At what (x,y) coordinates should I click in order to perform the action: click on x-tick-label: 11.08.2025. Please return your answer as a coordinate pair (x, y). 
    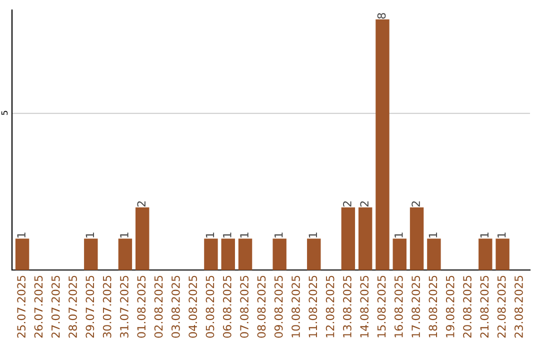
    Looking at the image, I should click on (313, 307).